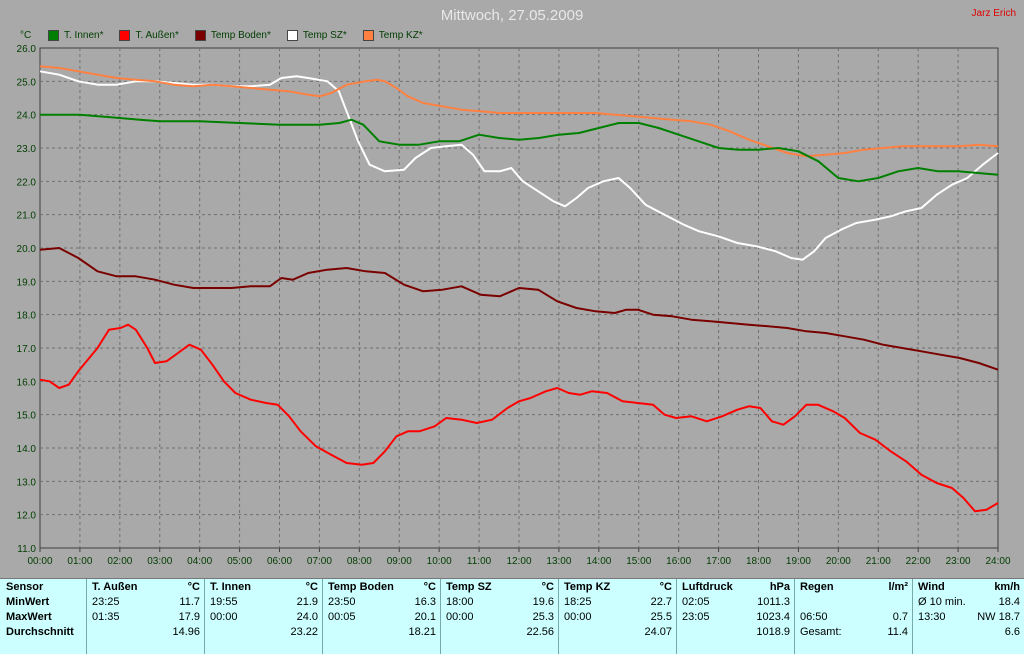 This screenshot has height=654, width=1024. Describe the element at coordinates (27, 82) in the screenshot. I see `y-tick-label: 25.0` at that location.